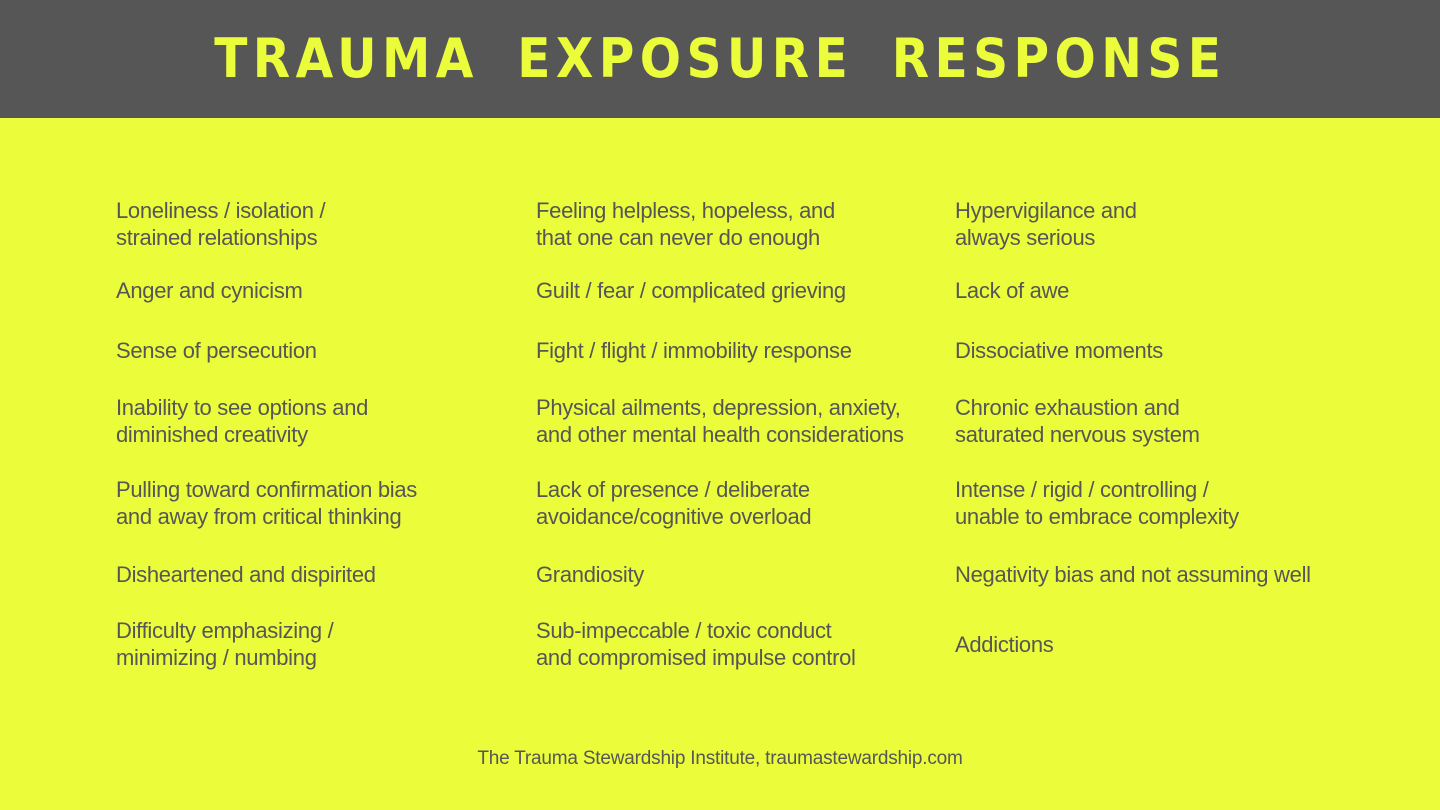  What do you see at coordinates (216, 350) in the screenshot?
I see `response-item-persecution: Sense of persecution` at bounding box center [216, 350].